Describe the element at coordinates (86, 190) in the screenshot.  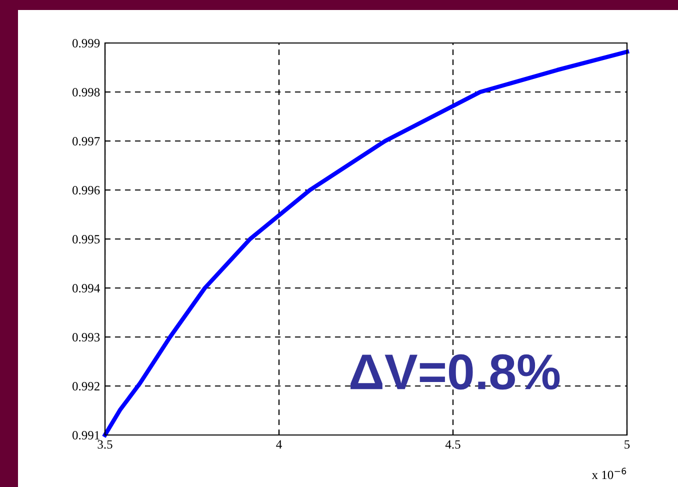
I see `y-tick-label: 0.996` at that location.